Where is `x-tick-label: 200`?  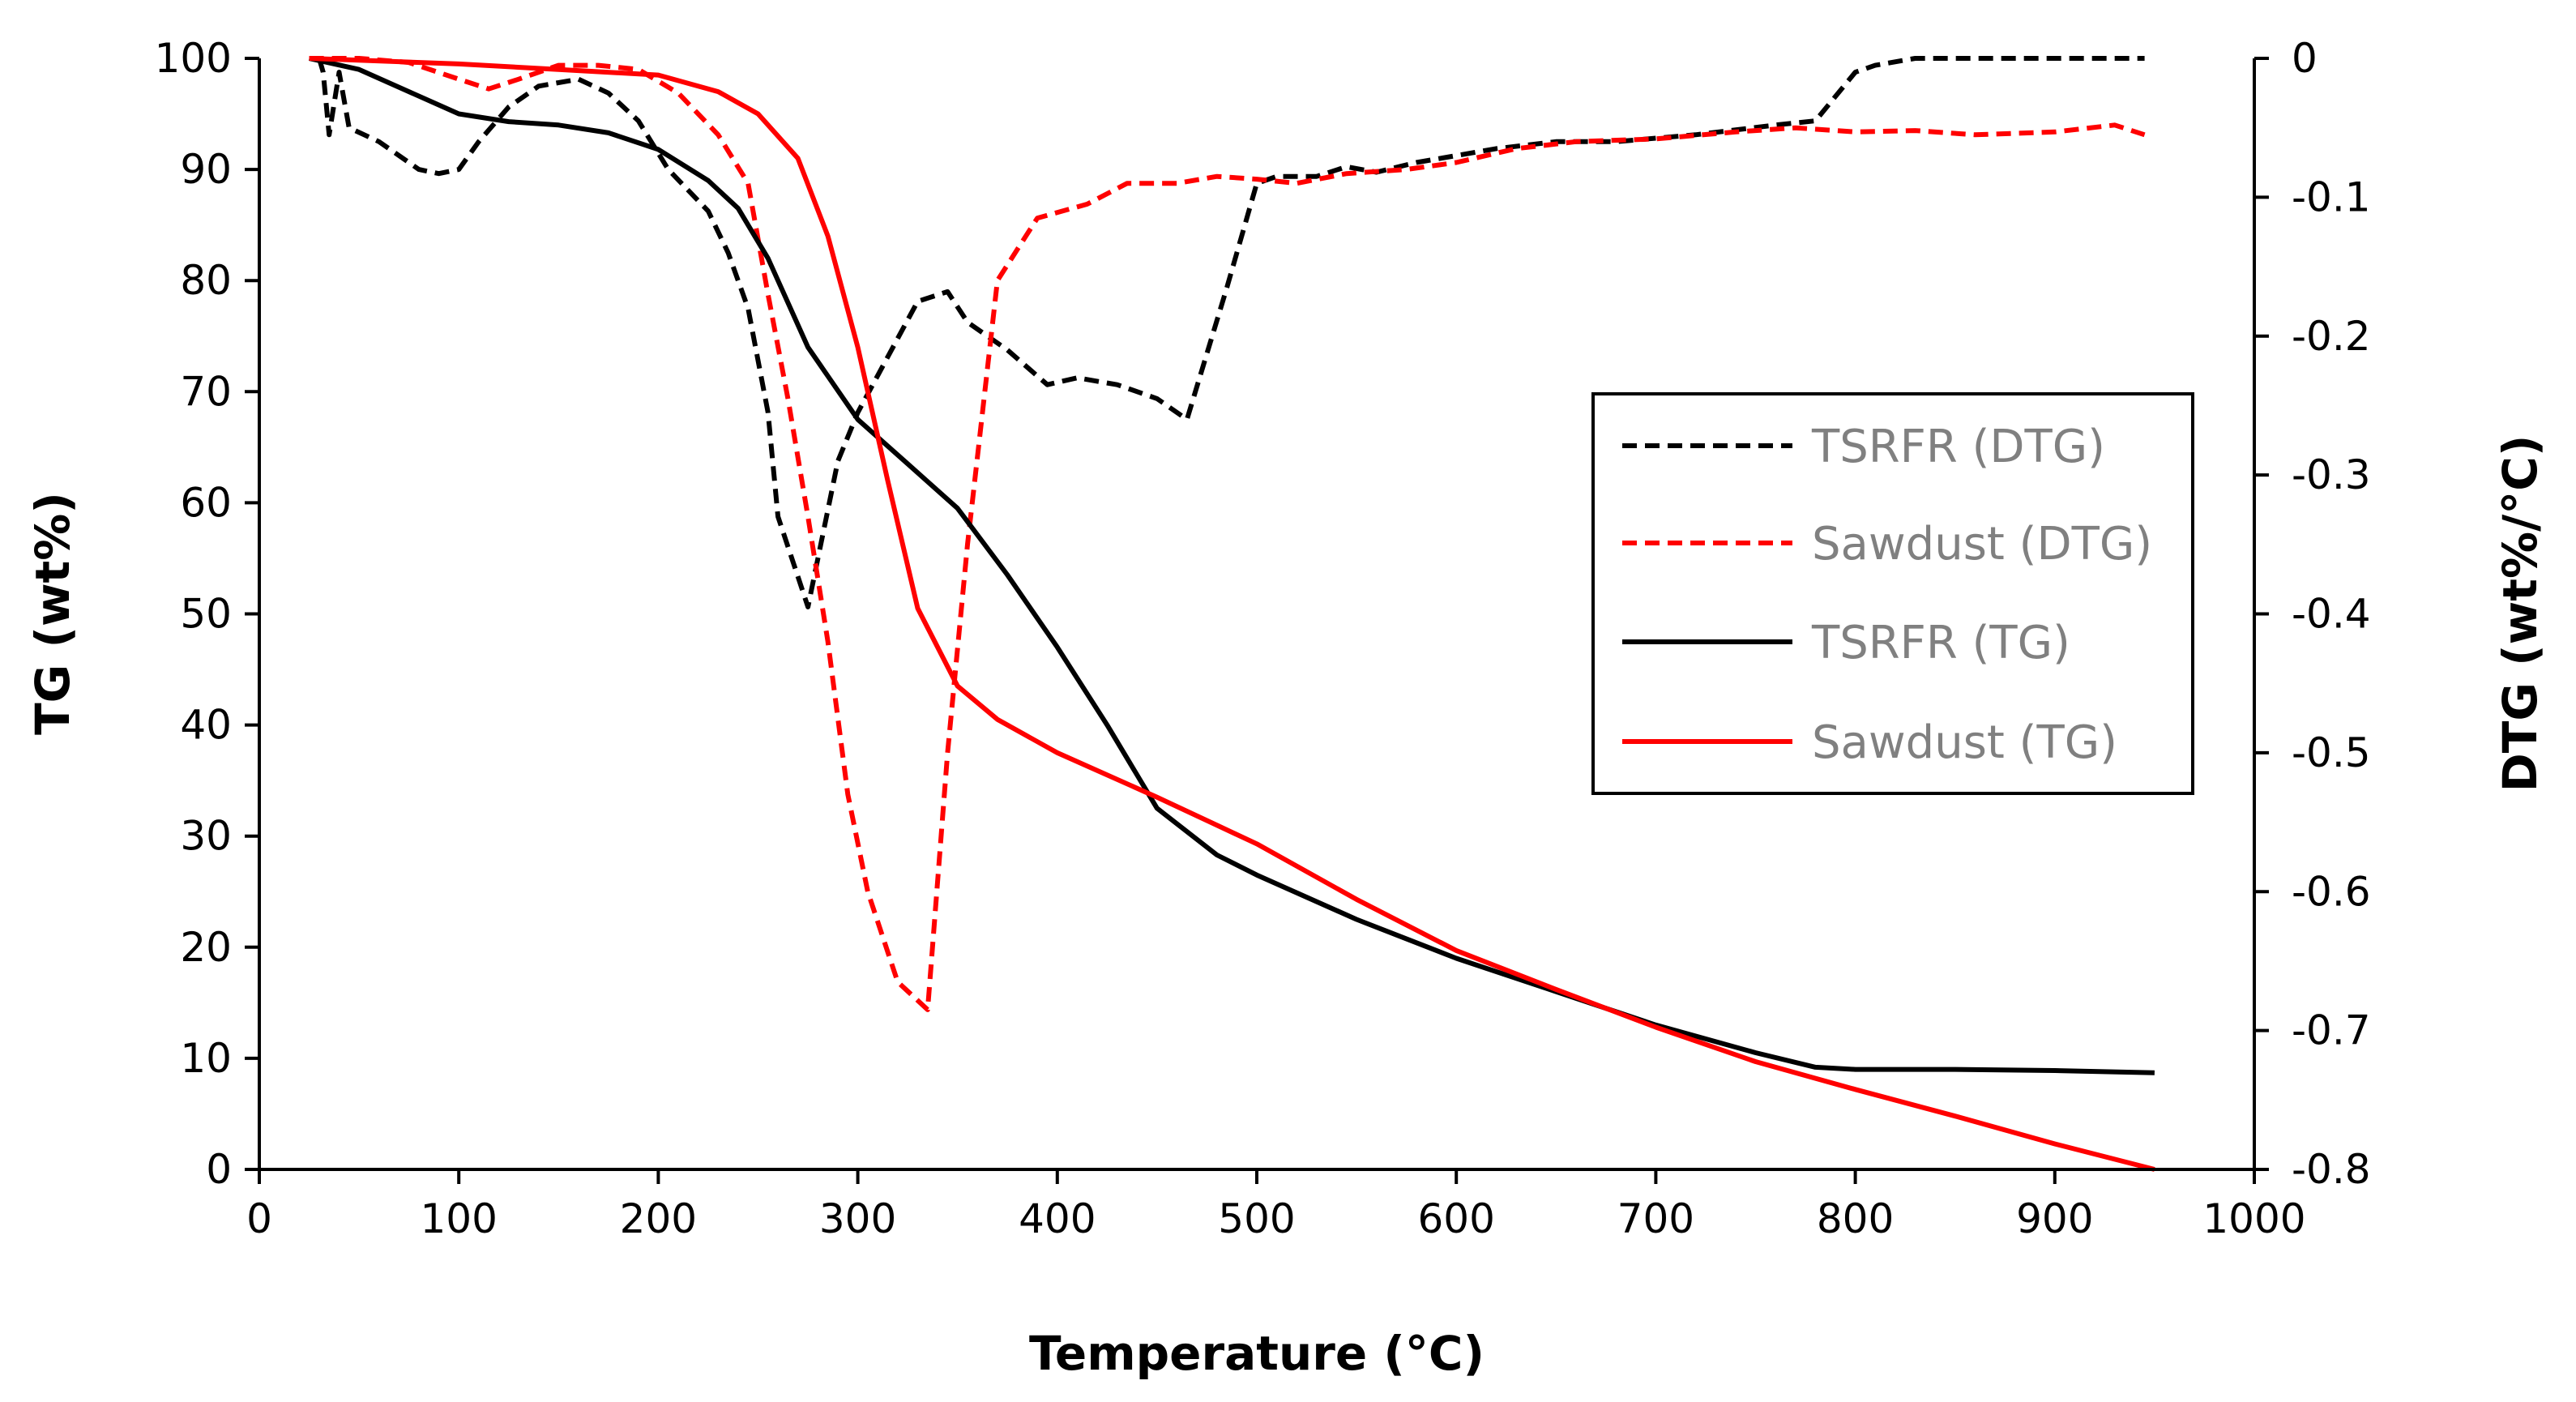
x-tick-label: 200 is located at coordinates (658, 1218).